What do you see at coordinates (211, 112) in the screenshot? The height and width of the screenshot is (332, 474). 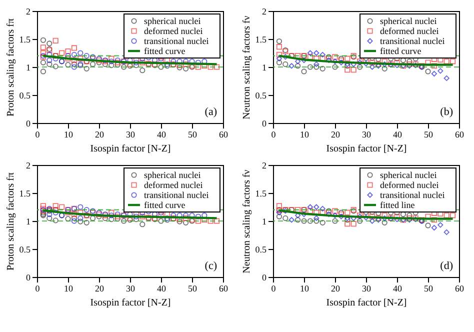 I see `annotation: (a)` at bounding box center [211, 112].